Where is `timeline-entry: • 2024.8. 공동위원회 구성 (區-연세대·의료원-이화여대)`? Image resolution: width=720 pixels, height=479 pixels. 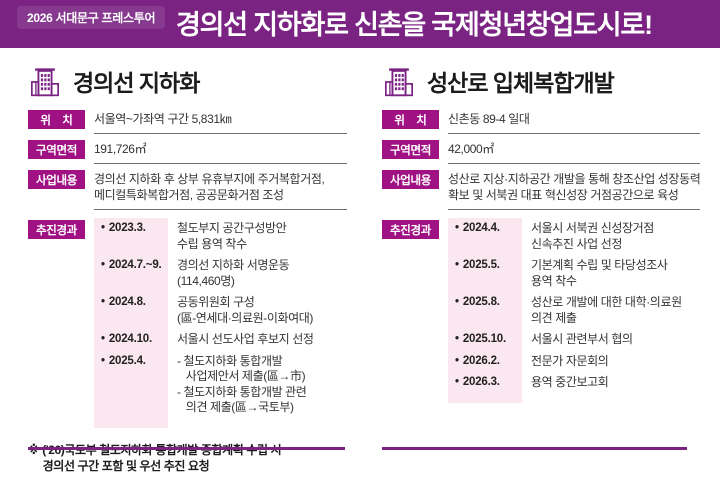 timeline-entry: • 2024.8. 공동위원회 구성 (區-연세대·의료원-이화여대) is located at coordinates (220, 310).